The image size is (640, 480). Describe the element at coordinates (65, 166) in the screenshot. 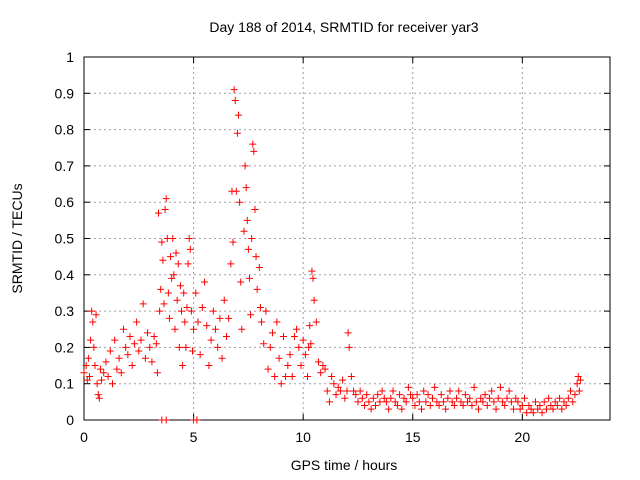

I see `y-tick-label: 0.7` at that location.